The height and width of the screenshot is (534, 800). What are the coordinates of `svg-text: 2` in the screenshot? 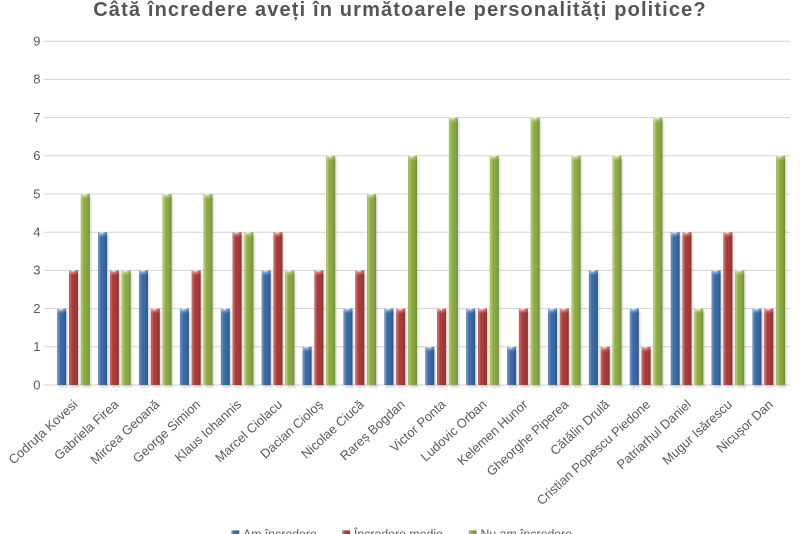 It's located at (36, 308).